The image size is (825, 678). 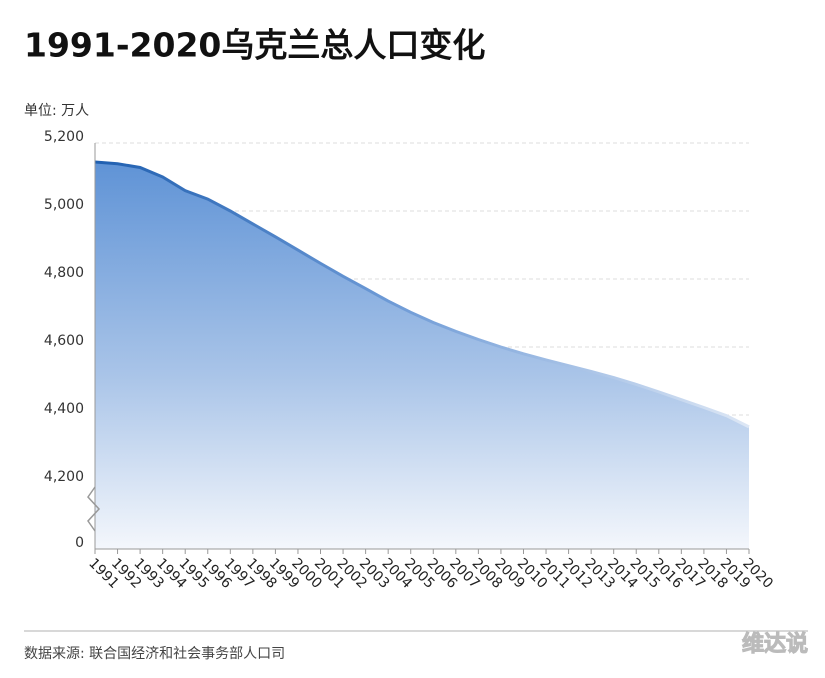 What do you see at coordinates (79, 543) in the screenshot?
I see `y-tick-label: 0` at bounding box center [79, 543].